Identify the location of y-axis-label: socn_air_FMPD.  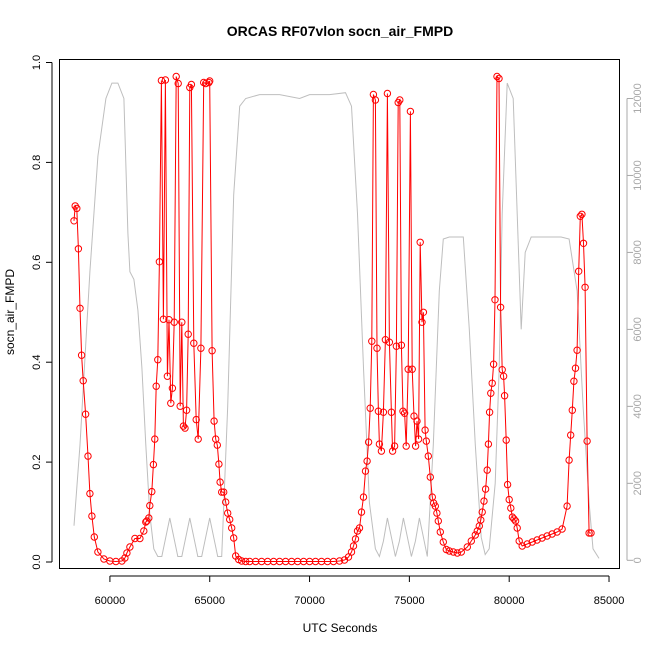
(10, 312).